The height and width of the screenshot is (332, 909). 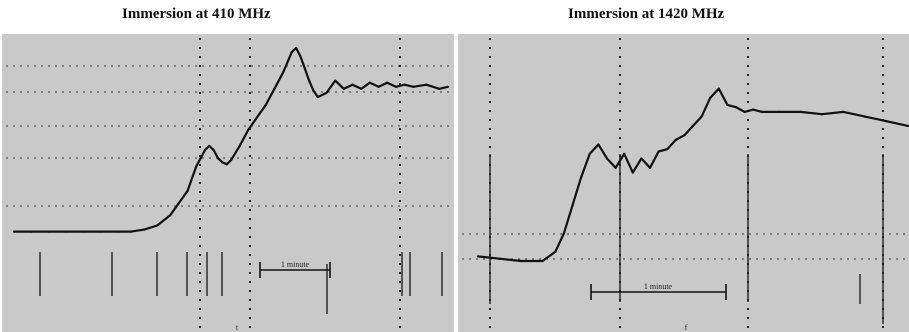 What do you see at coordinates (646, 14) in the screenshot?
I see `chart-title-1420: Immersion at 1420 MHz` at bounding box center [646, 14].